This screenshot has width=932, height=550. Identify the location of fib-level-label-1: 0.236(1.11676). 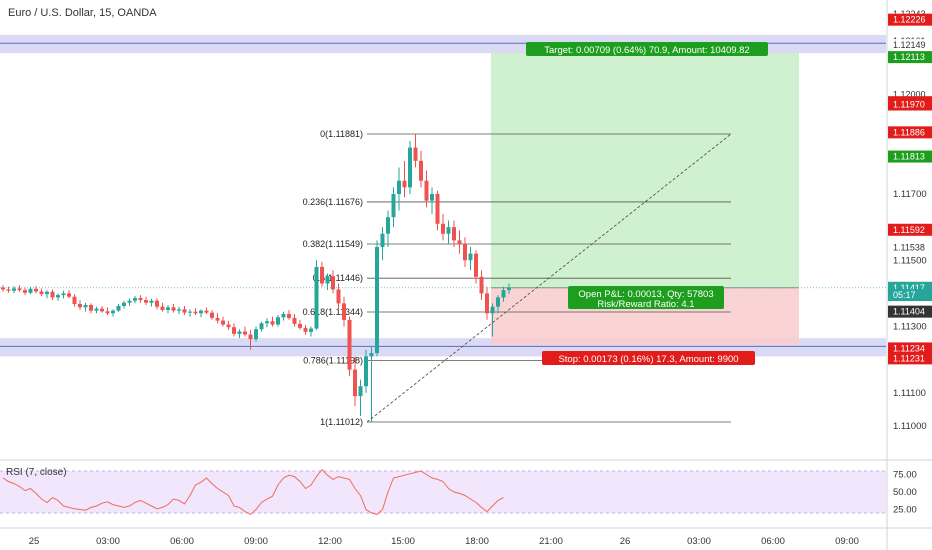
(333, 202).